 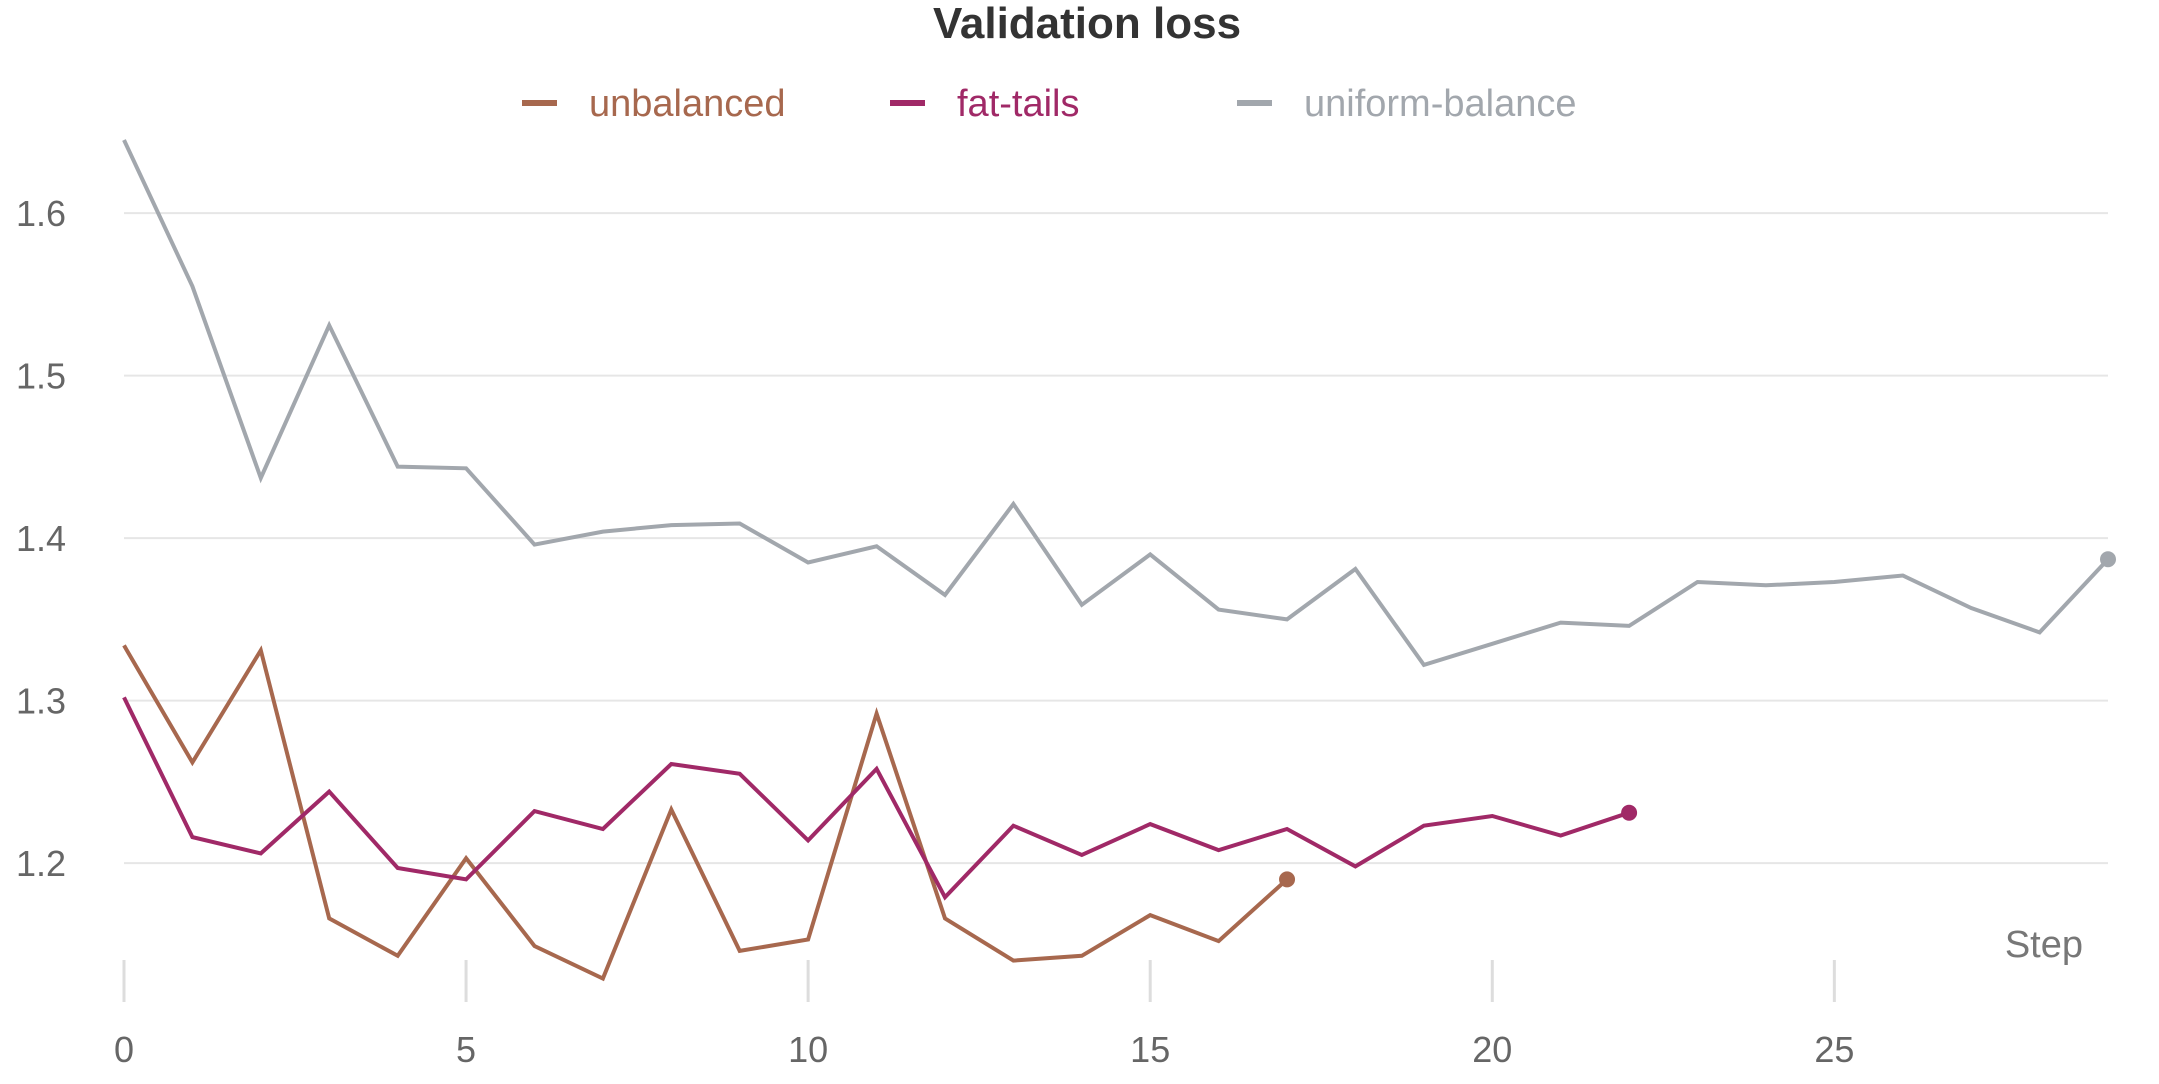 I want to click on y-tick-label: 1.5, so click(x=41, y=376).